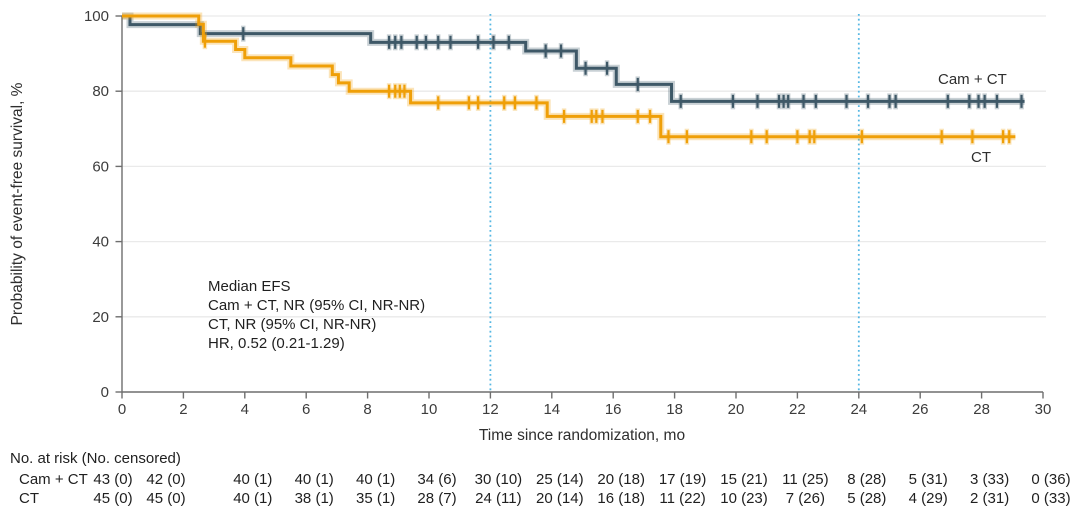 The image size is (1080, 519). I want to click on x-tick-label: 10, so click(429, 409).